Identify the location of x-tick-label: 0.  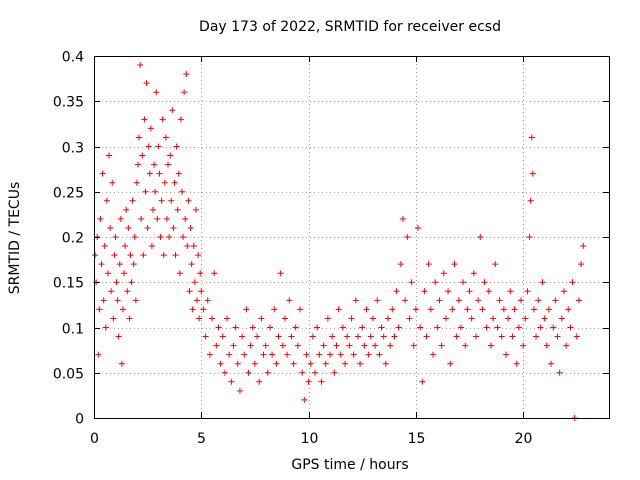
(94, 439).